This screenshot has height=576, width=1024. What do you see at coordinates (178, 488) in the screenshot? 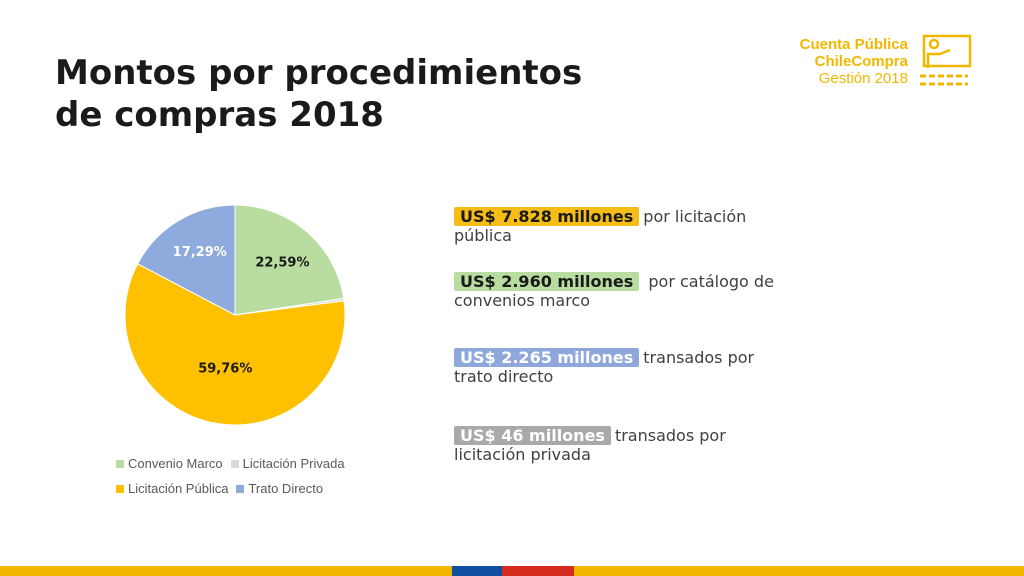
I see `legend-label: Licitación Pública` at bounding box center [178, 488].